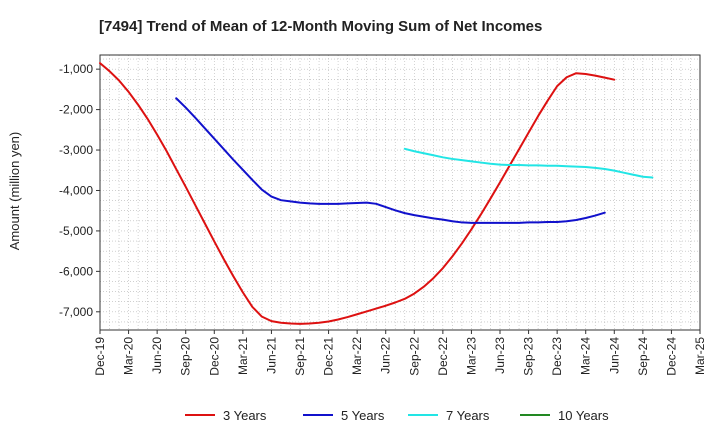 The image size is (720, 440). Describe the element at coordinates (468, 415) in the screenshot. I see `legend-label: 7 Years` at that location.